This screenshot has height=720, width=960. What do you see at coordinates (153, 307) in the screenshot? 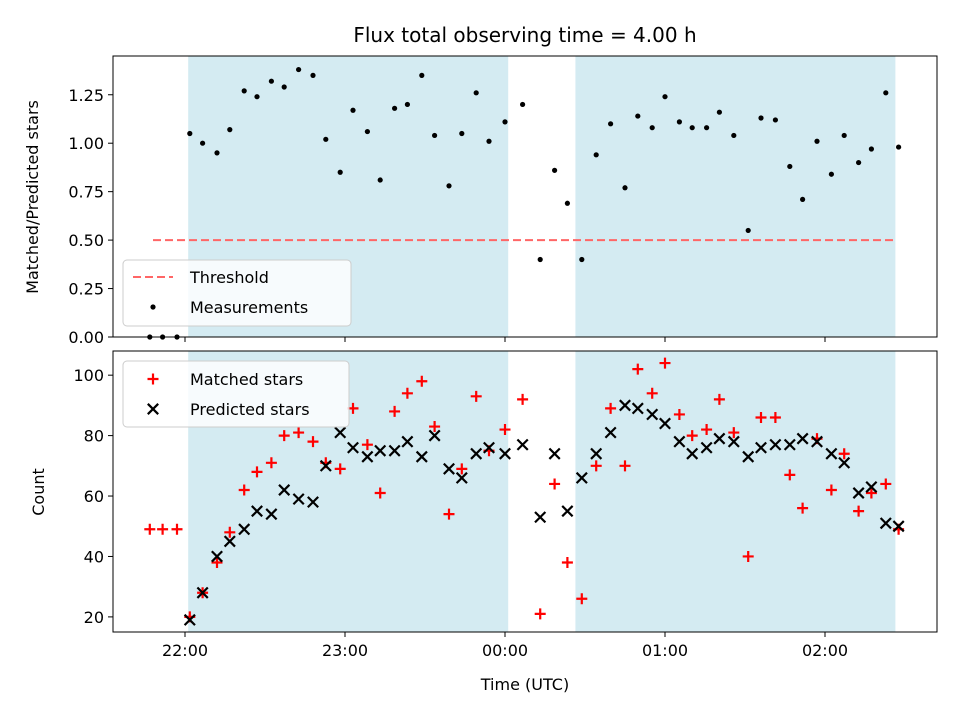
I see `legend-measurement-swatch` at bounding box center [153, 307].